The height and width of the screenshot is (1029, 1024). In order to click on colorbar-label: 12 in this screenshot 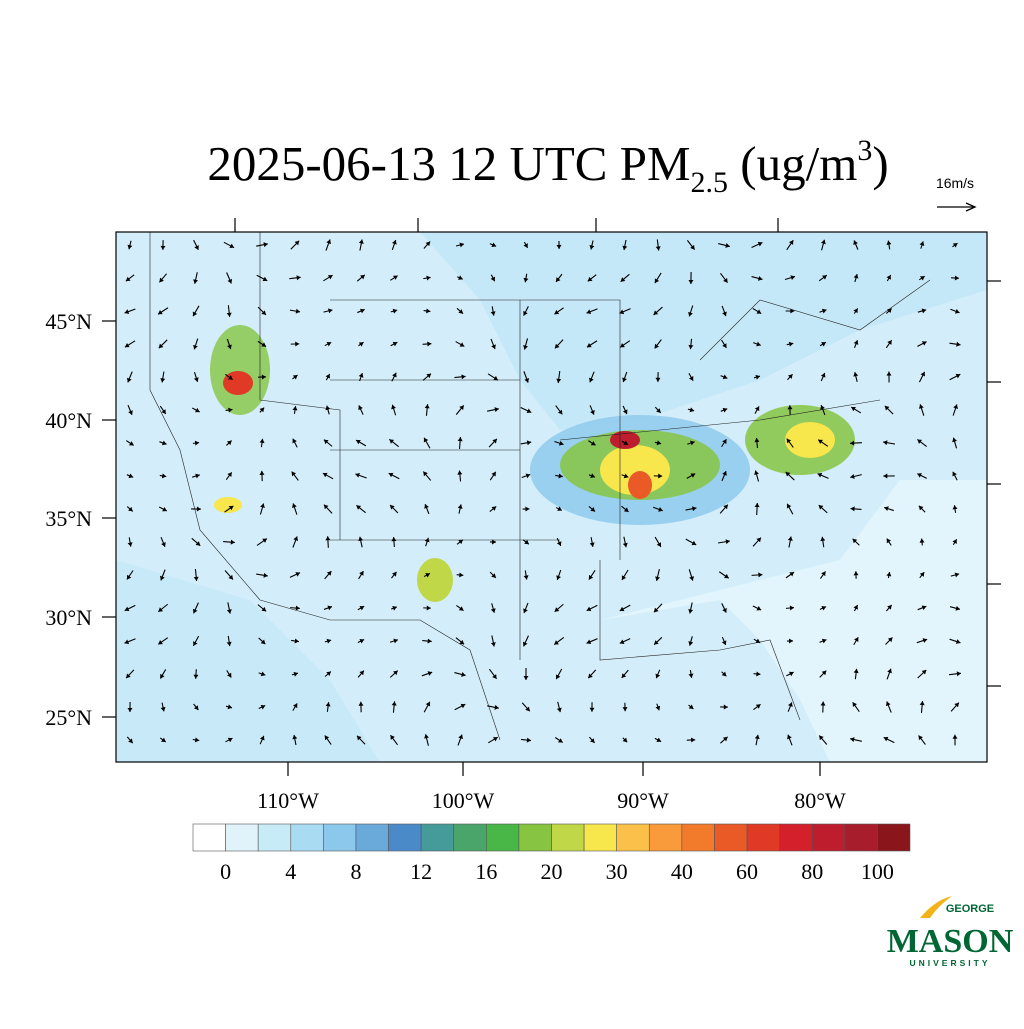, I will do `click(421, 871)`.